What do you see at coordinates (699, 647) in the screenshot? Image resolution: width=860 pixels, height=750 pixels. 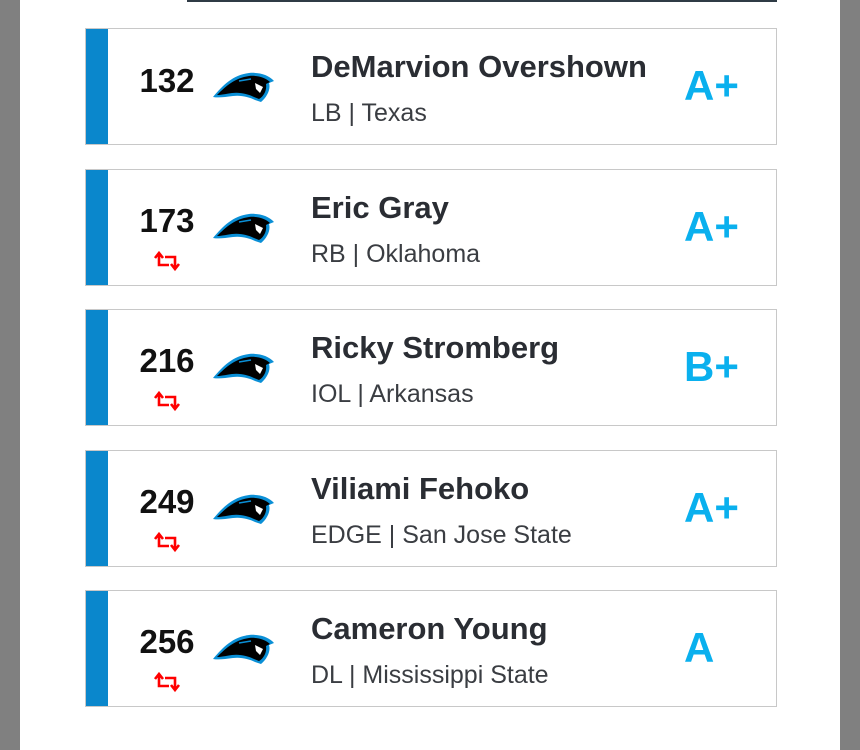 I see `draft-grade: A` at bounding box center [699, 647].